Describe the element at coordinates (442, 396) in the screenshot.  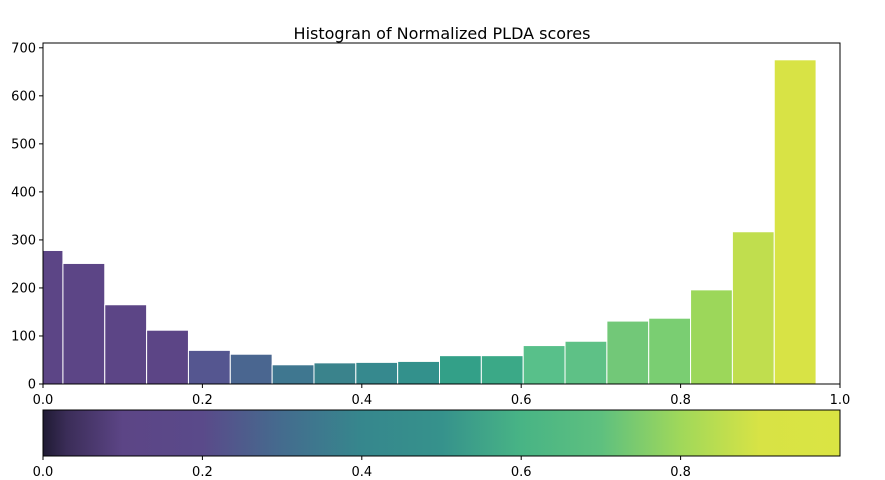
I see `histogram-x-axis: 0.0 0.2 0.4 0.6 0.8 1.0` at that location.